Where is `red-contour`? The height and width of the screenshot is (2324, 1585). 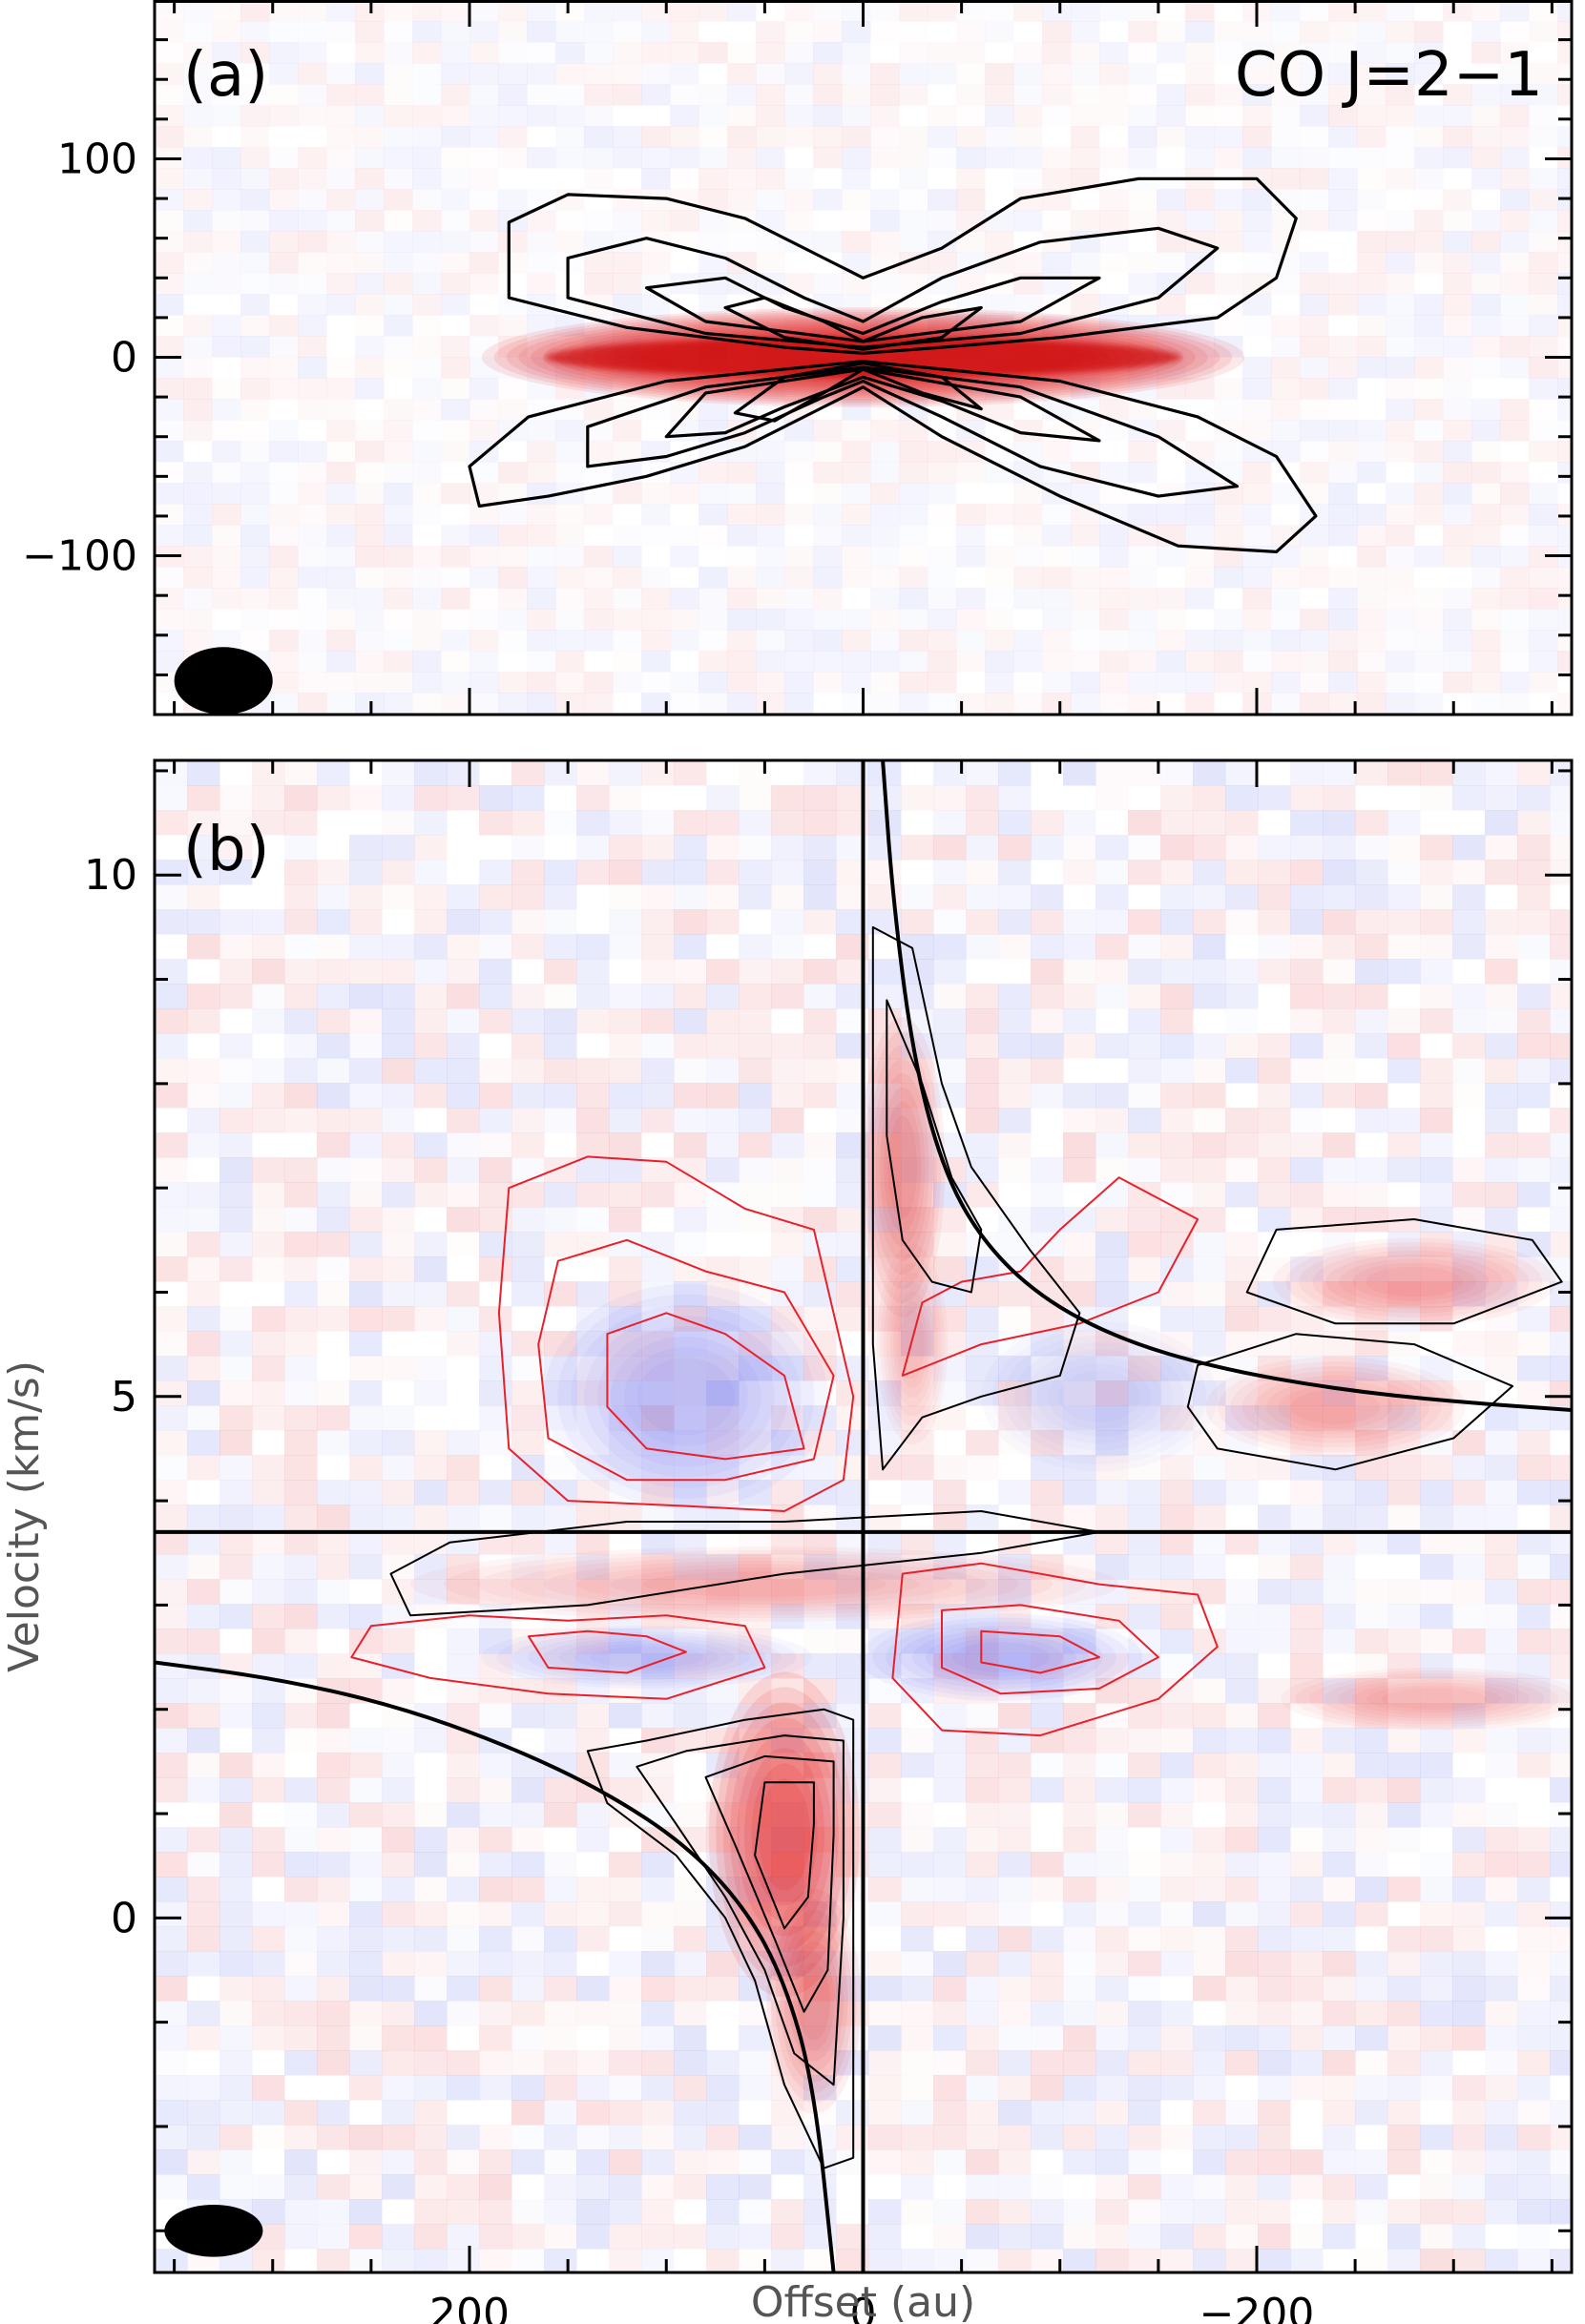 red-contour is located at coordinates (686, 1360).